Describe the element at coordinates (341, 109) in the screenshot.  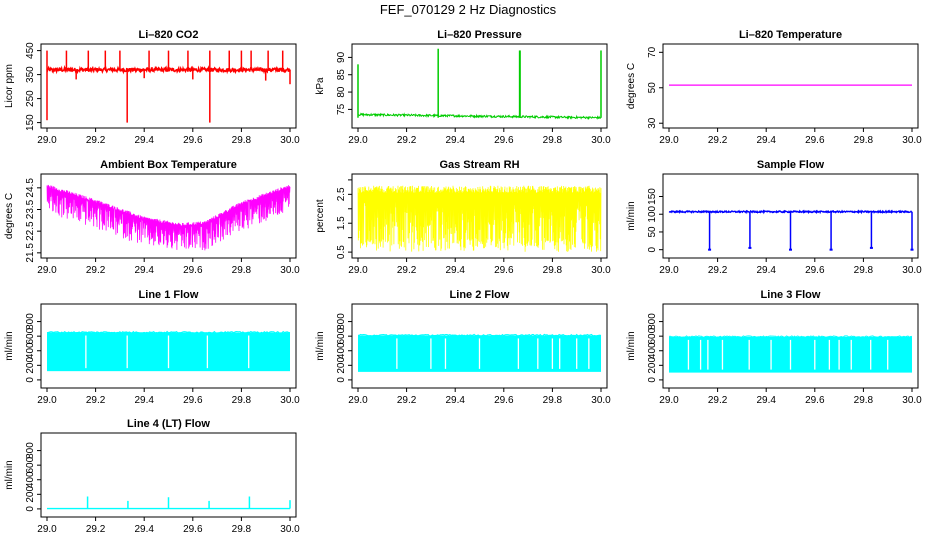
I see `y-tick-label: 75` at that location.